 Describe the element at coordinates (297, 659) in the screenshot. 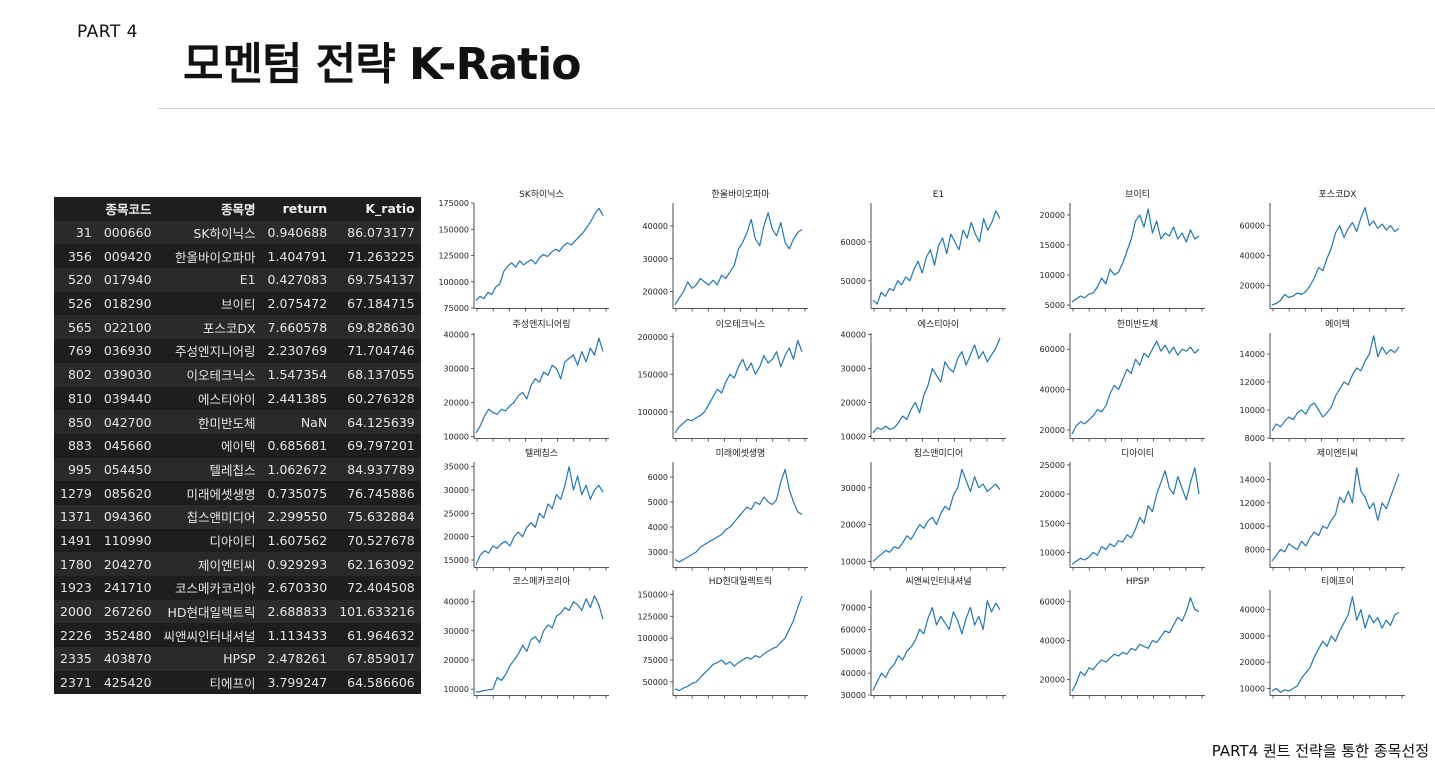

I see `return-value: 2.478261` at that location.